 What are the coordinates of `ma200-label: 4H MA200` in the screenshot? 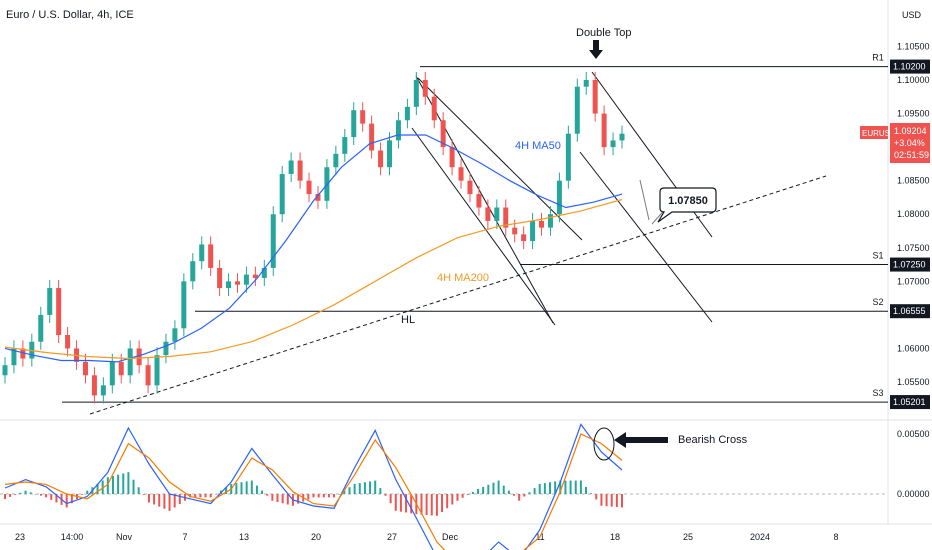 It's located at (463, 278).